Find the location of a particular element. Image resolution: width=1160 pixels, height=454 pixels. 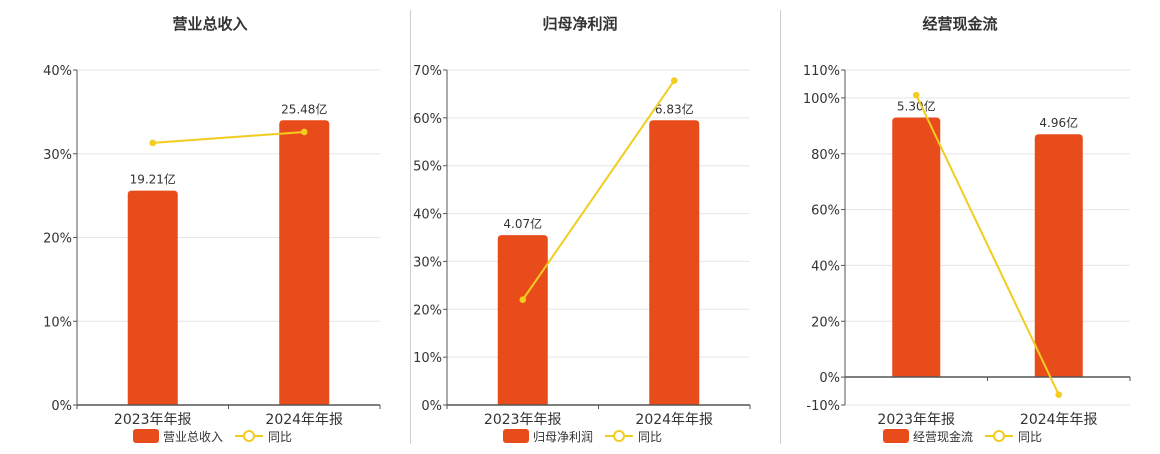

chart-title: 营业总收入 is located at coordinates (209, 24).